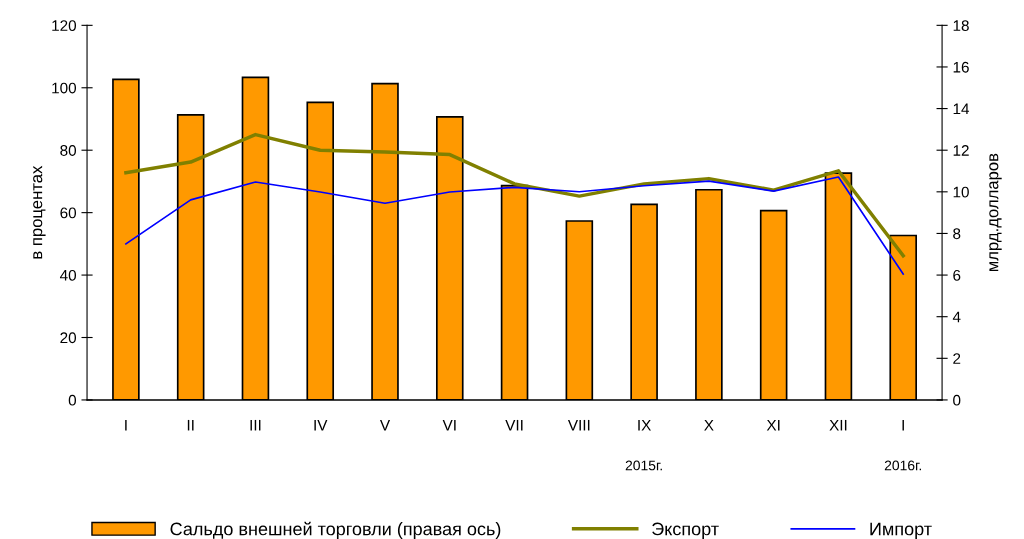 The height and width of the screenshot is (539, 1024). Describe the element at coordinates (321, 425) in the screenshot. I see `x-tick-label: IV` at that location.